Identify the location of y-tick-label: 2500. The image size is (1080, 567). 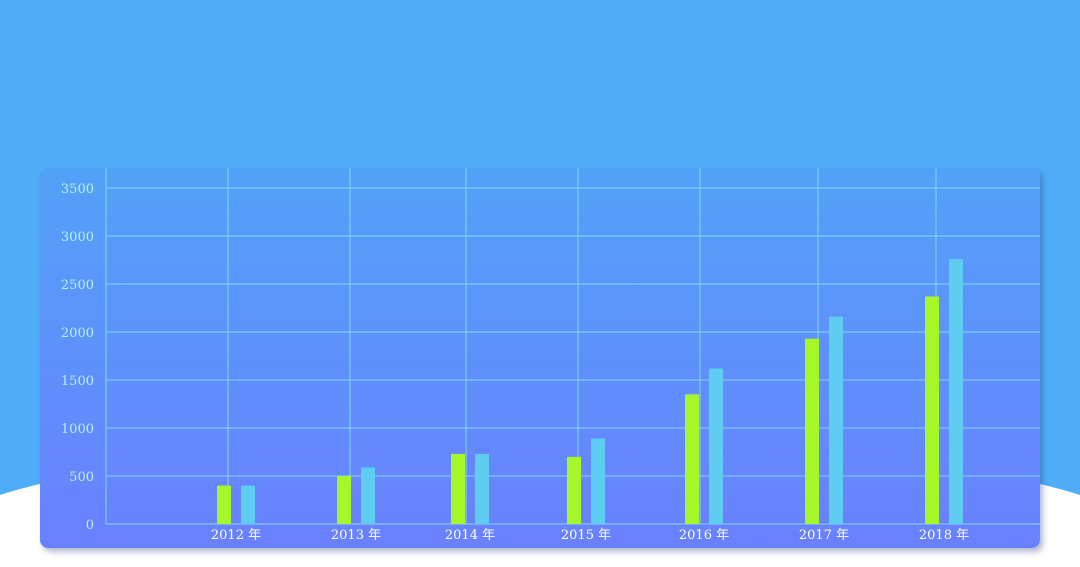
(77, 285).